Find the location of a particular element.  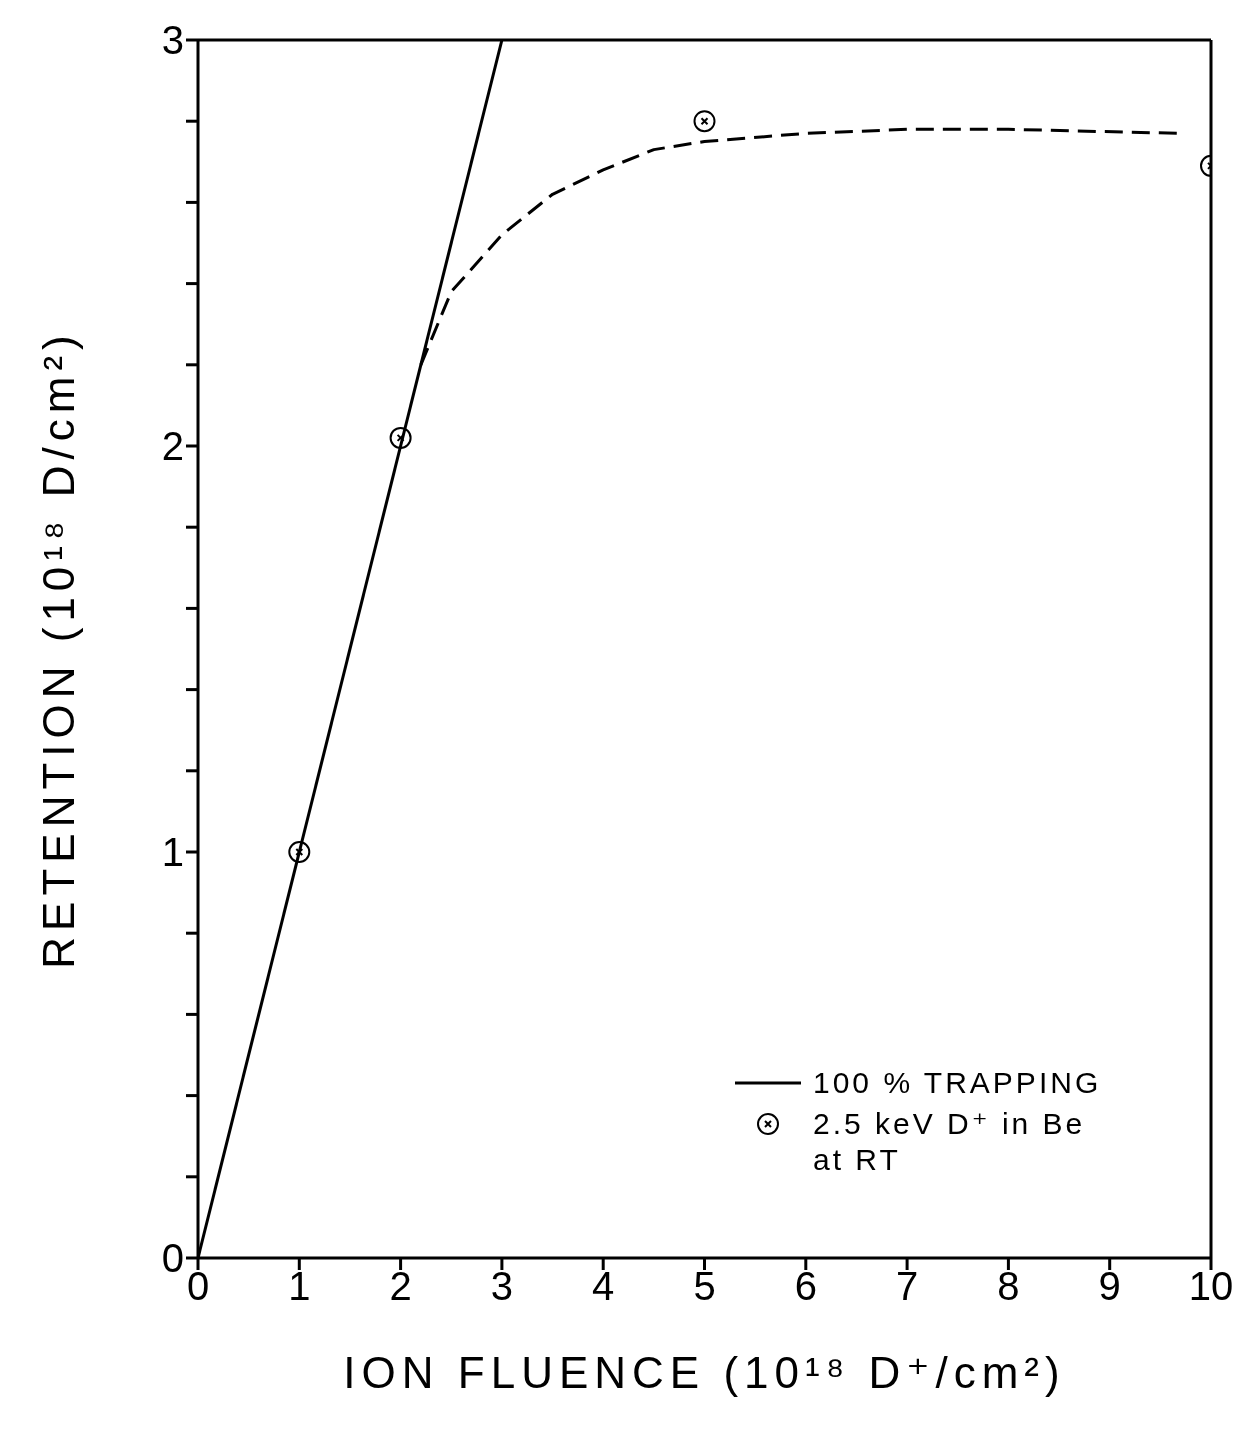

x-tick-label: 3 is located at coordinates (502, 1286).